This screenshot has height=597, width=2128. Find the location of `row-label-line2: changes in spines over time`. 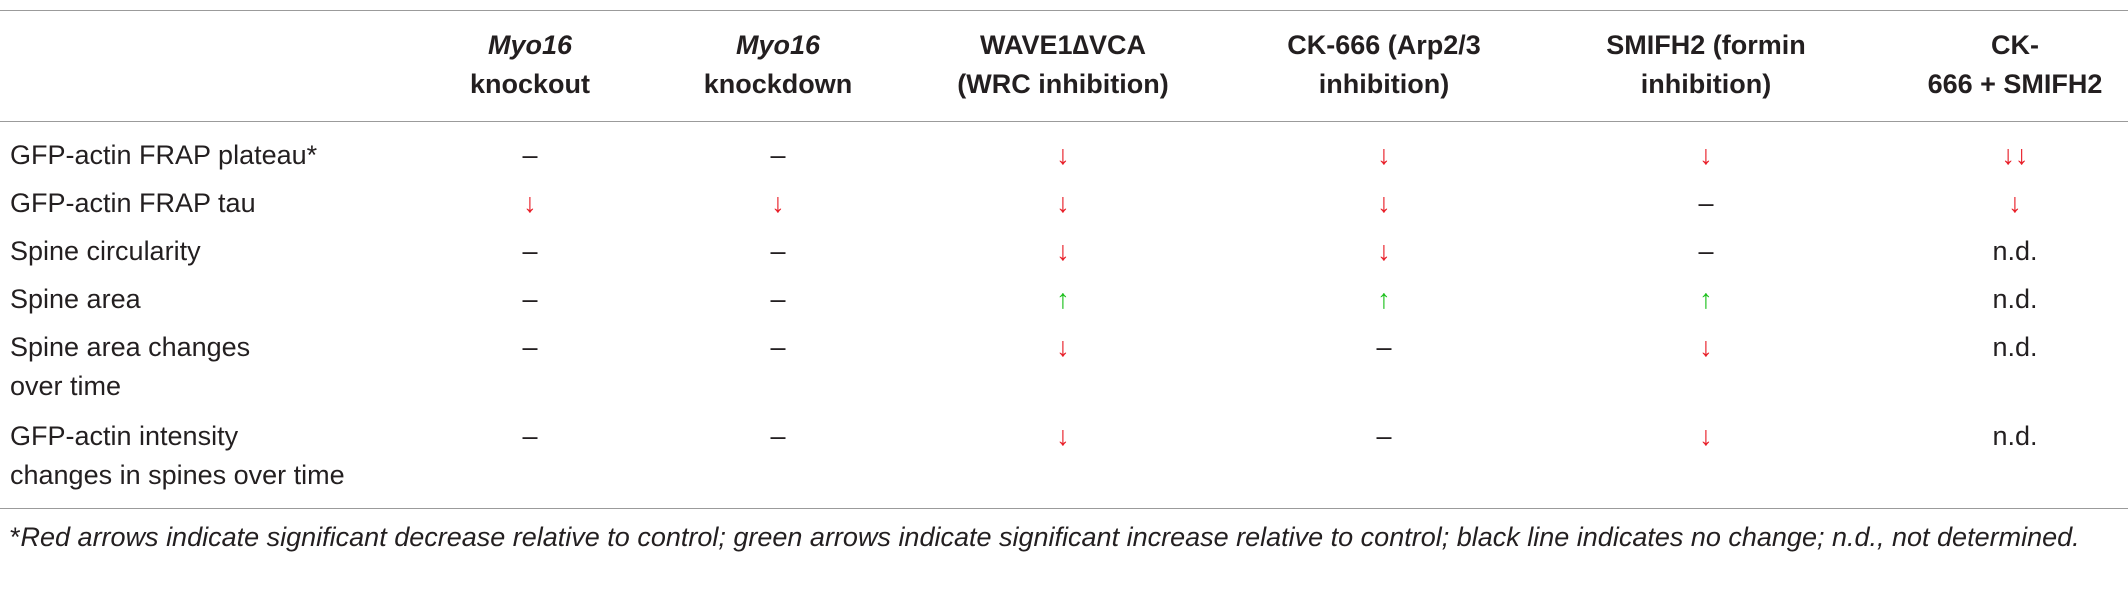

row-label-line2: changes in spines over time is located at coordinates (177, 475).